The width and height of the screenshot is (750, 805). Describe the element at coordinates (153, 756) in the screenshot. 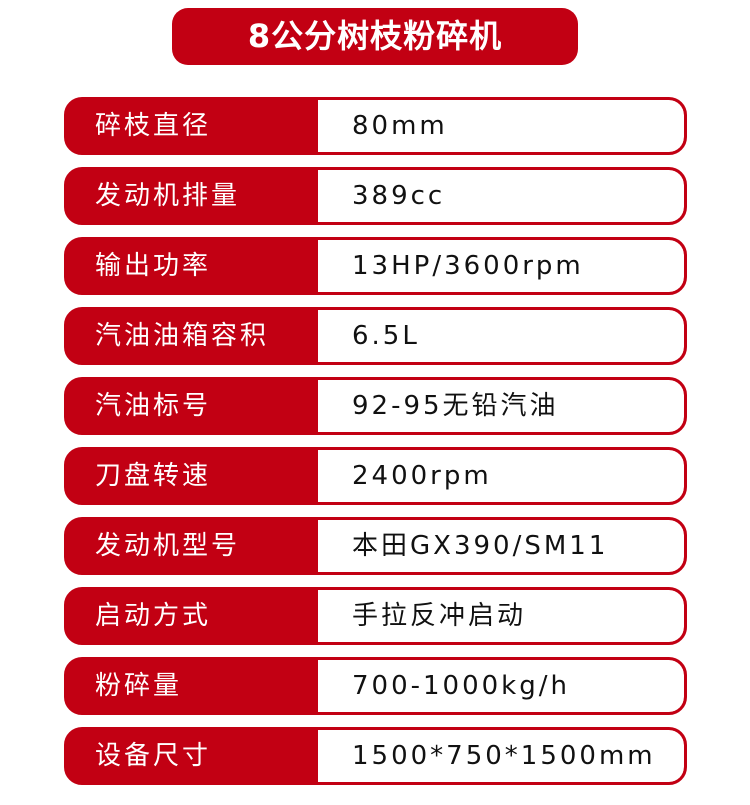

I see `spec-label: 设备尺寸` at that location.